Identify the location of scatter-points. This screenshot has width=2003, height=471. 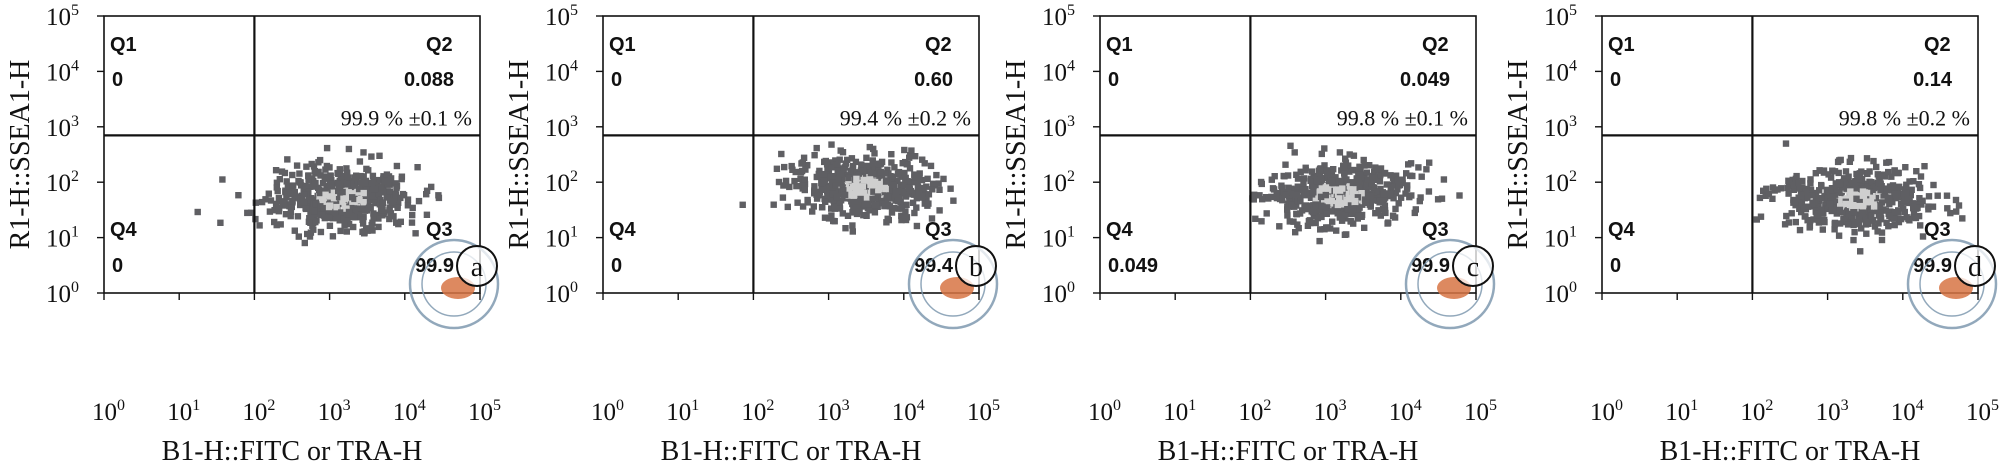
(1859, 197).